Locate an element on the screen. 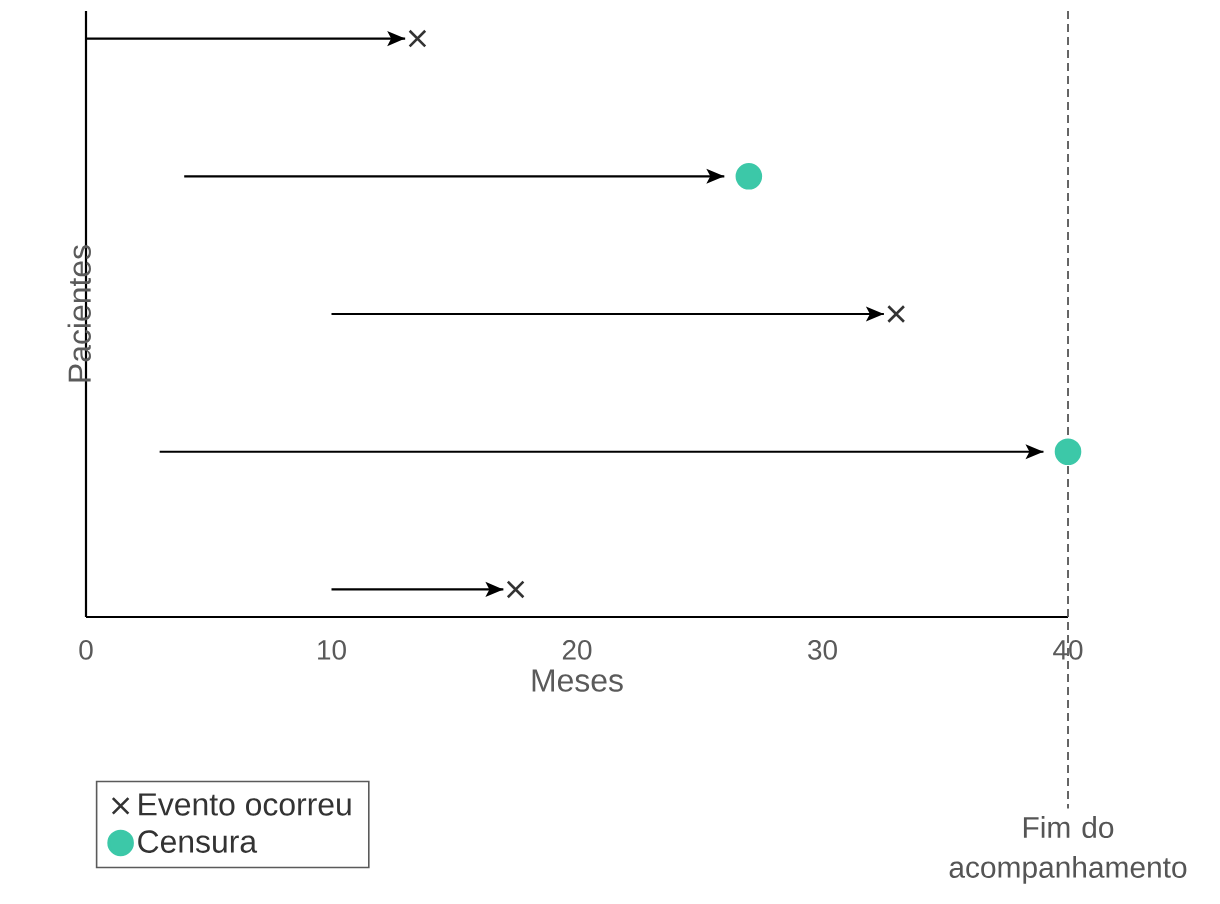 The width and height of the screenshot is (1220, 904). x-tick-label: 0 is located at coordinates (86, 650).